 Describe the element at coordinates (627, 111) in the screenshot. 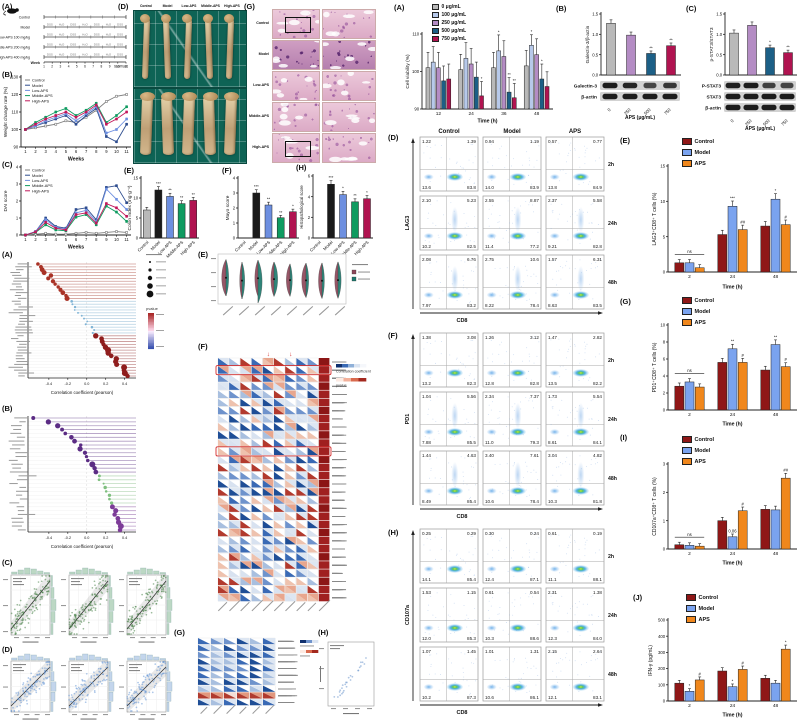

I see `label: 250` at that location.